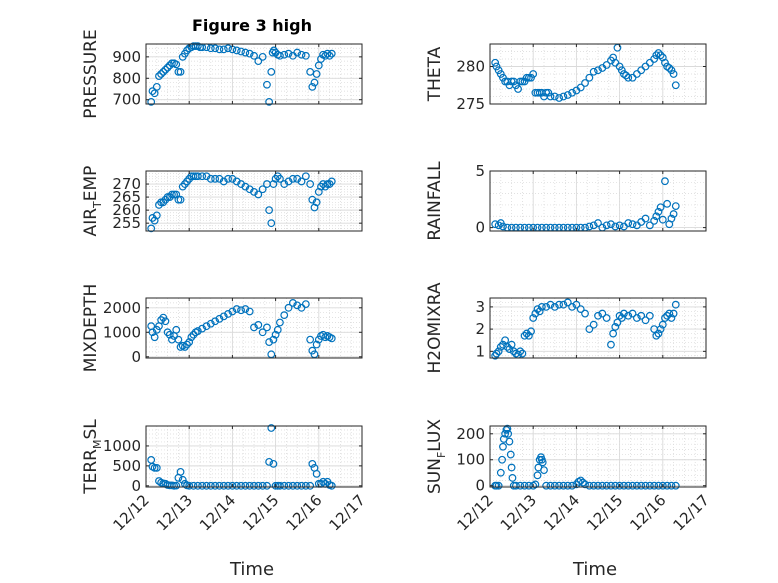  What do you see at coordinates (126, 197) in the screenshot?
I see `y-tick-label: 265` at bounding box center [126, 197].